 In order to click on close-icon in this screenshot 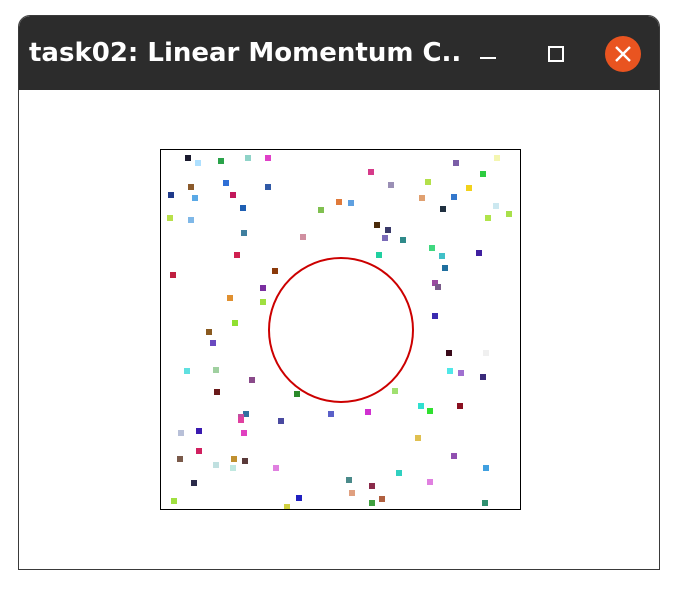, I will do `click(623, 54)`.